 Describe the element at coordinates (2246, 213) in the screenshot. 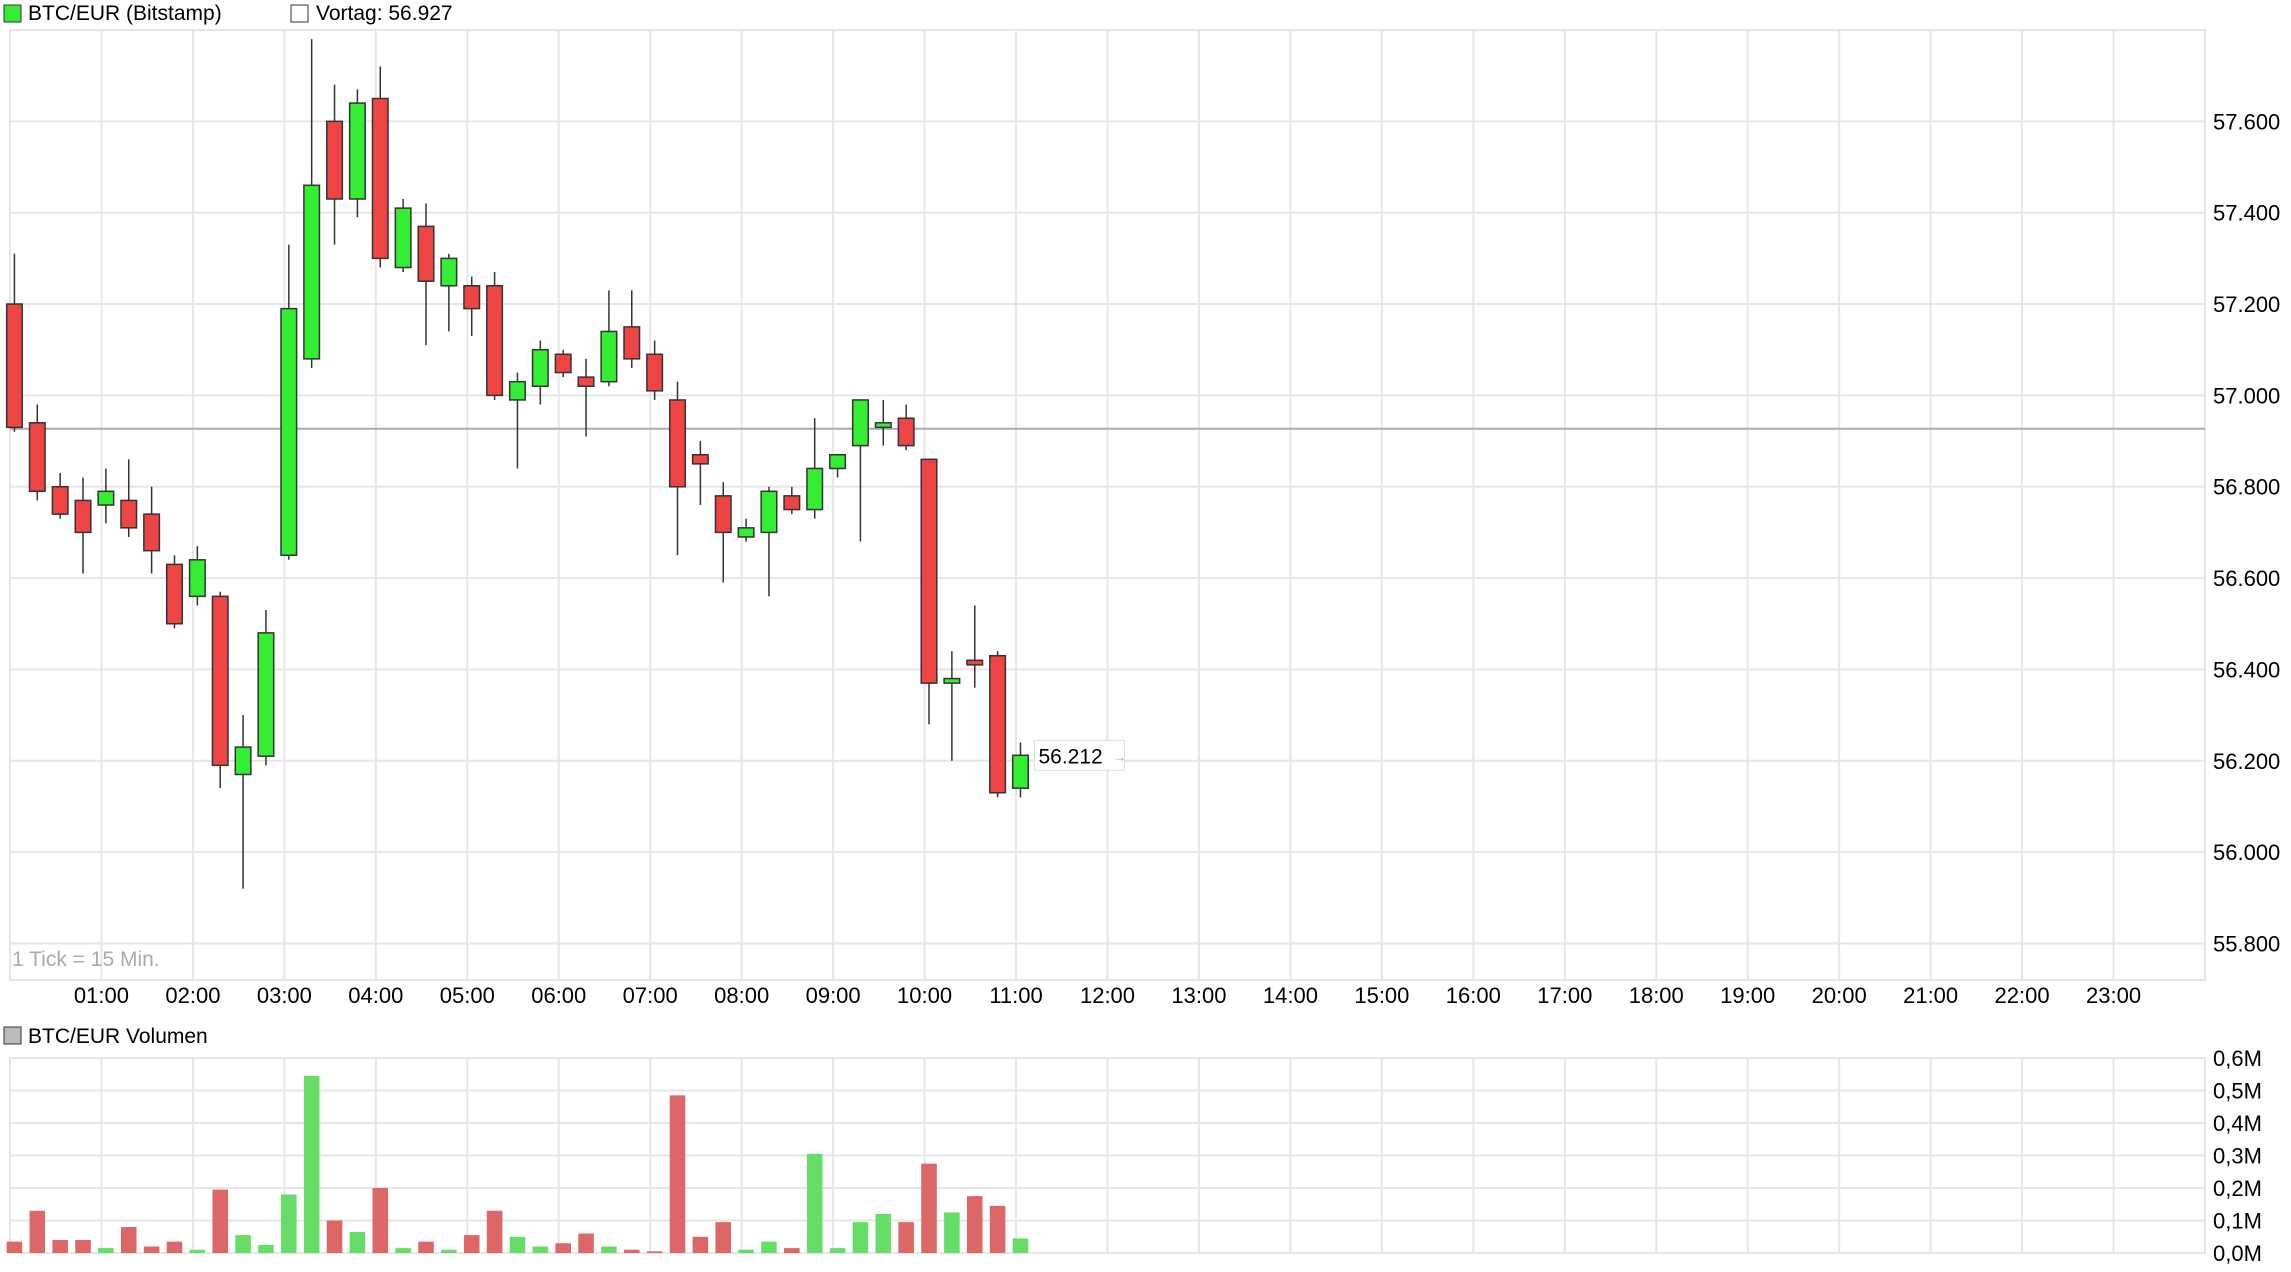

I see `price-tick-label: 57.400` at that location.